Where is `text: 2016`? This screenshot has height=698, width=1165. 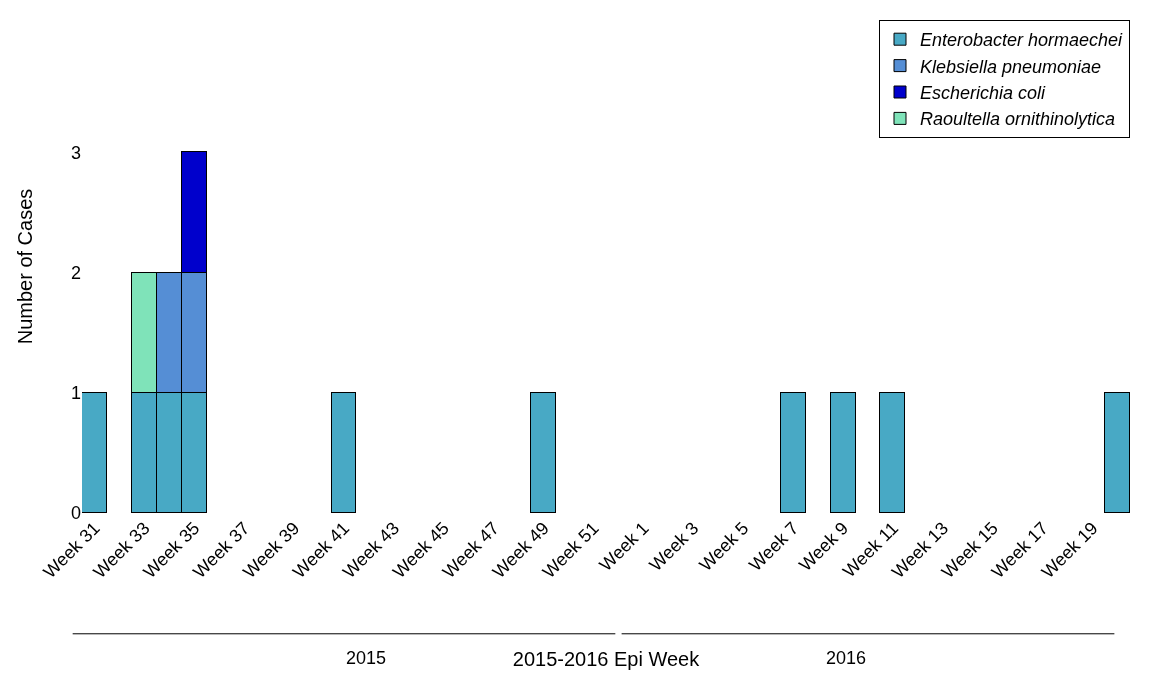 text: 2016 is located at coordinates (846, 658).